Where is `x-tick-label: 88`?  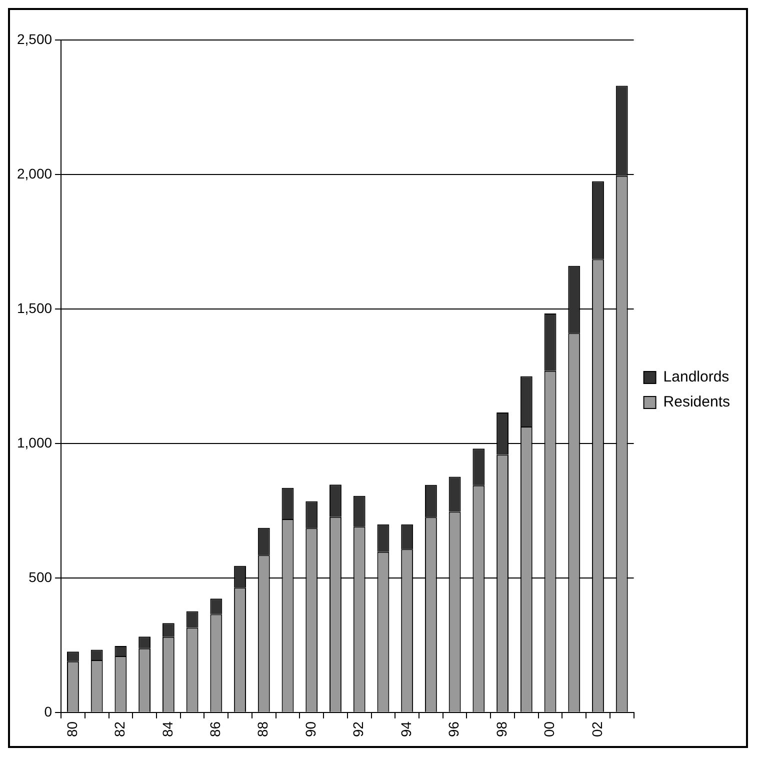 x-tick-label: 88 is located at coordinates (262, 729).